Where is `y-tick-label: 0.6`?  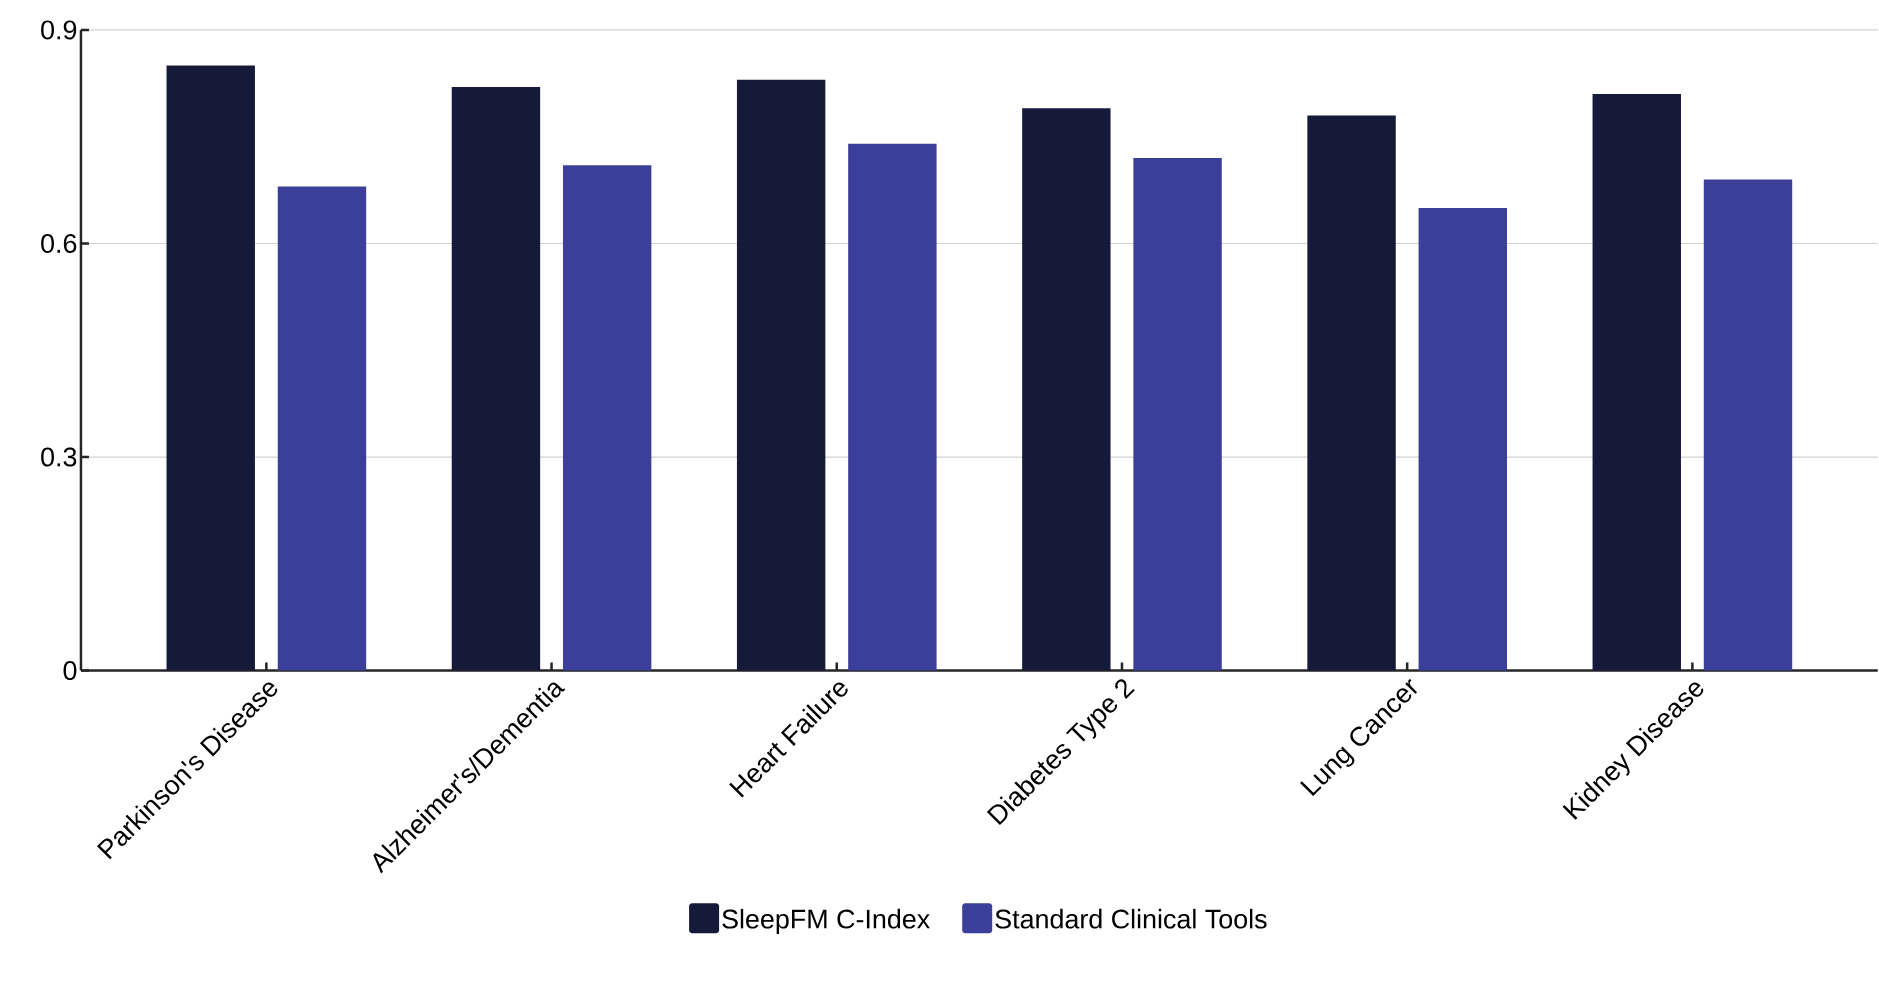
y-tick-label: 0.6 is located at coordinates (59, 243).